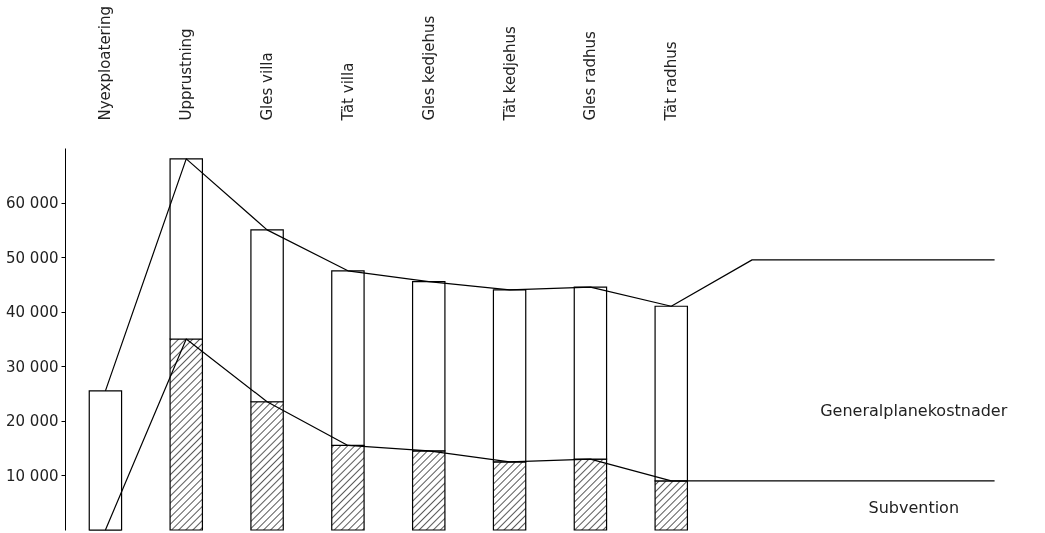 The image size is (1045, 533). Describe the element at coordinates (32, 257) in the screenshot. I see `y-tick-label: 50 000` at that location.